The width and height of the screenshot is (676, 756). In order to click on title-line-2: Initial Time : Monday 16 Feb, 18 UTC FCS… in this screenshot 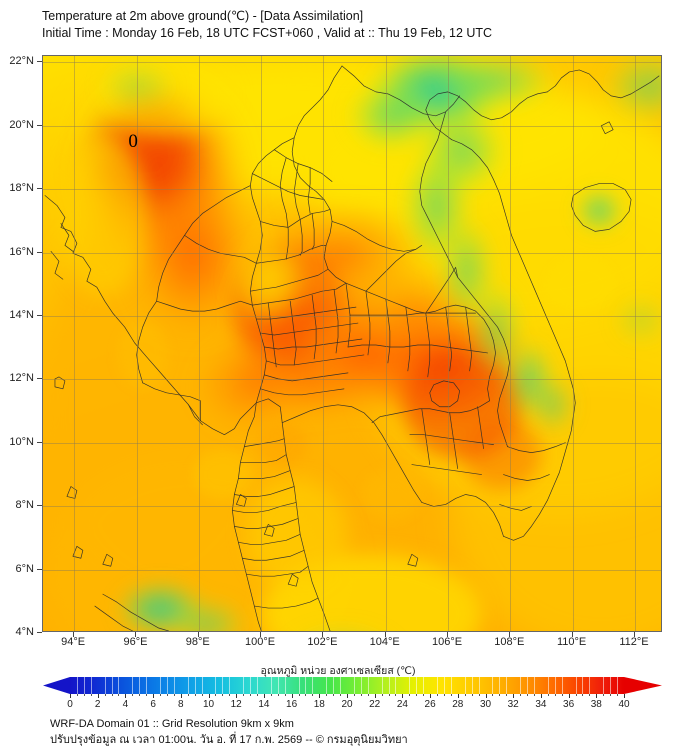, I will do `click(267, 33)`.